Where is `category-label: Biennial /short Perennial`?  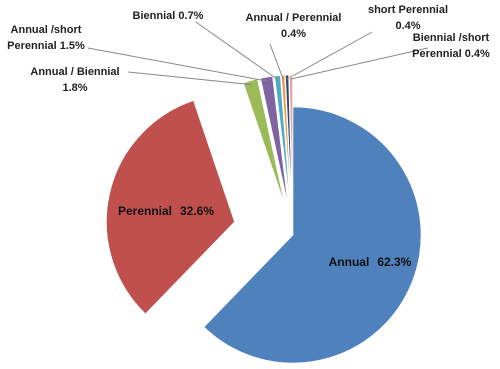 category-label: Biennial /short Perennial is located at coordinates (451, 46).